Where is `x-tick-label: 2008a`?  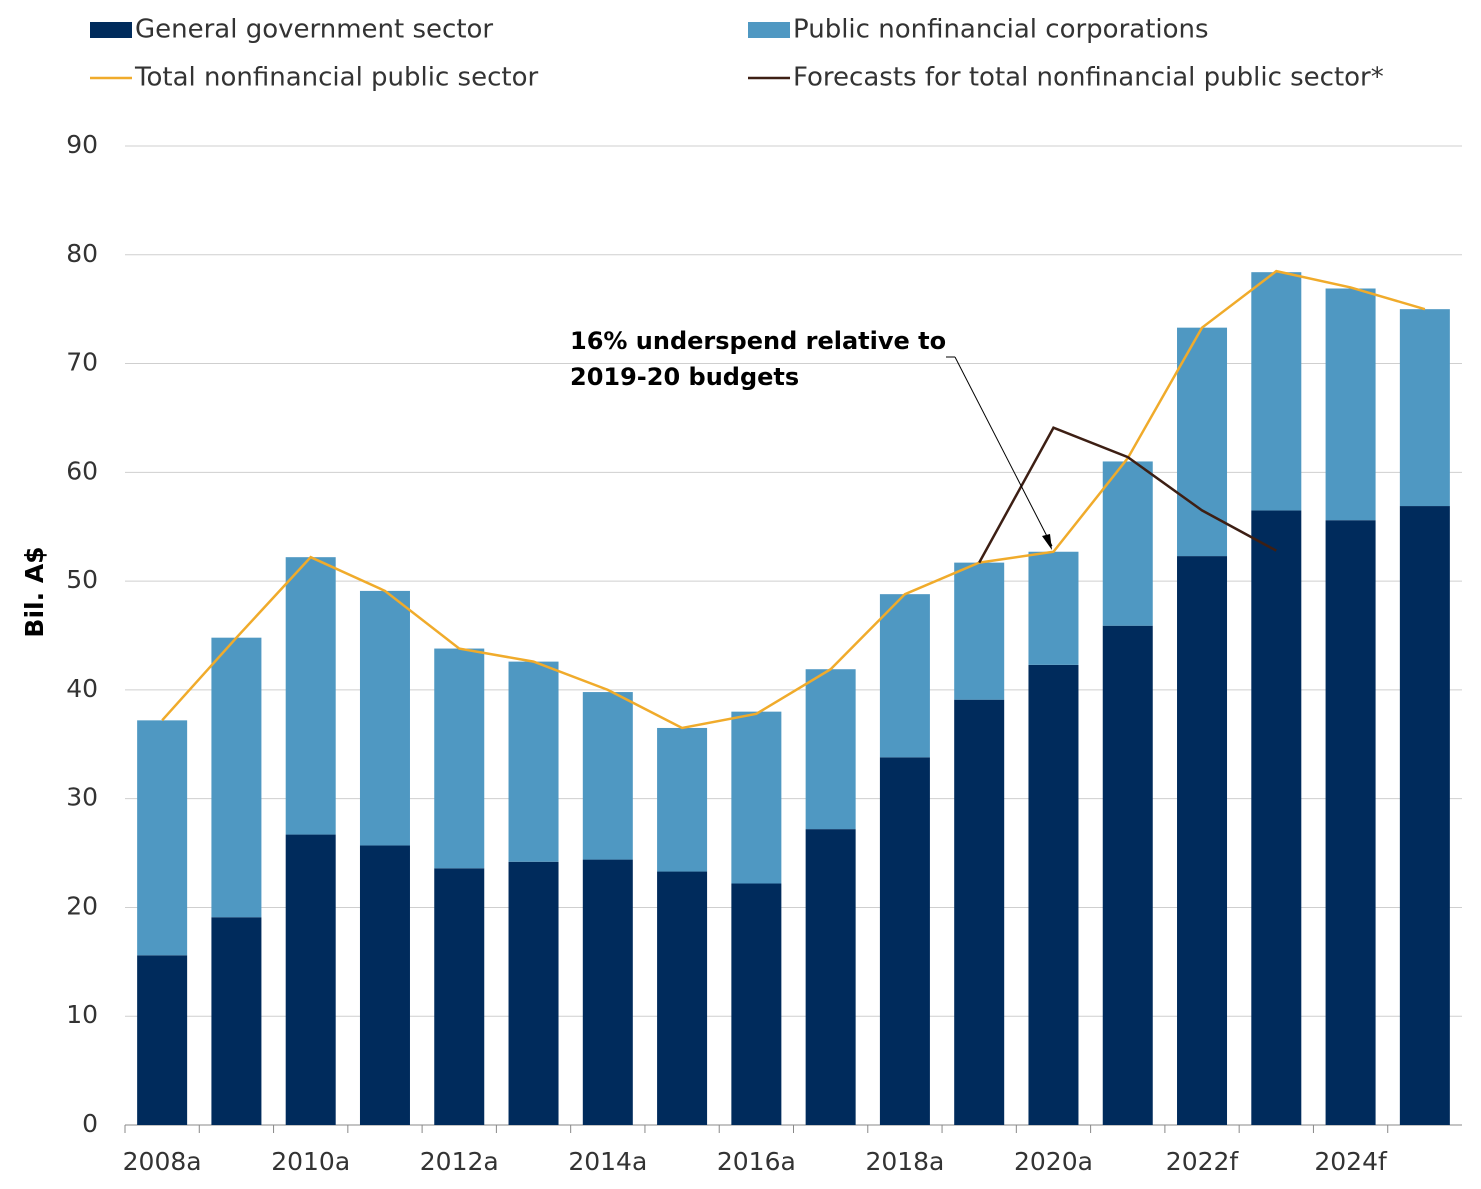 x-tick-label: 2008a is located at coordinates (162, 1161).